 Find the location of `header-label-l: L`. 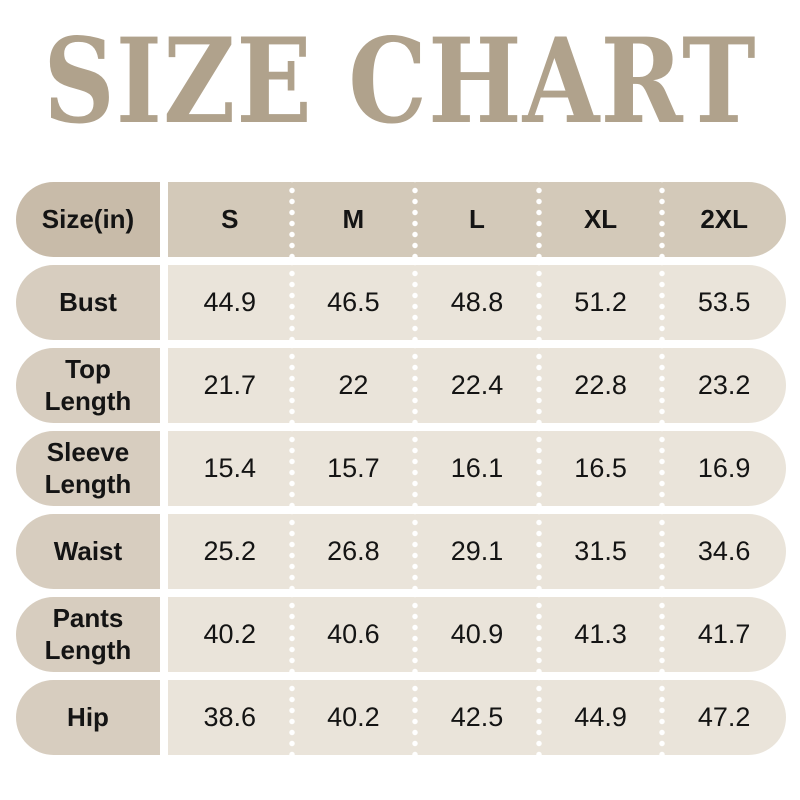

header-label-l: L is located at coordinates (477, 219).